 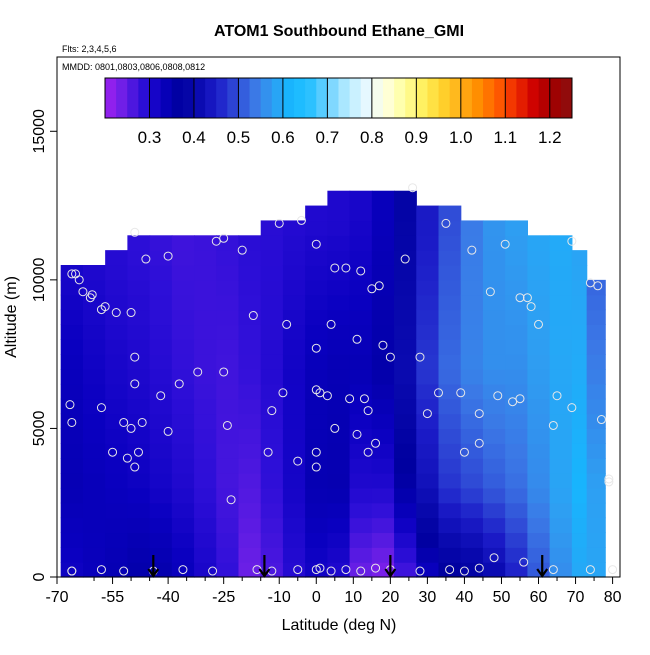 What do you see at coordinates (613, 597) in the screenshot?
I see `x-tick-label: 80` at bounding box center [613, 597].